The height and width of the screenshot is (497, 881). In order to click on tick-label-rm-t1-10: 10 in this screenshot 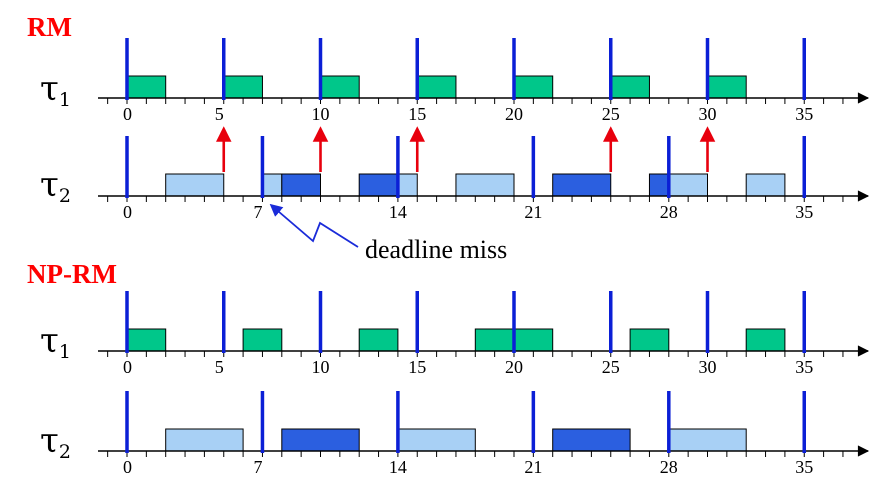, I will do `click(321, 114)`.